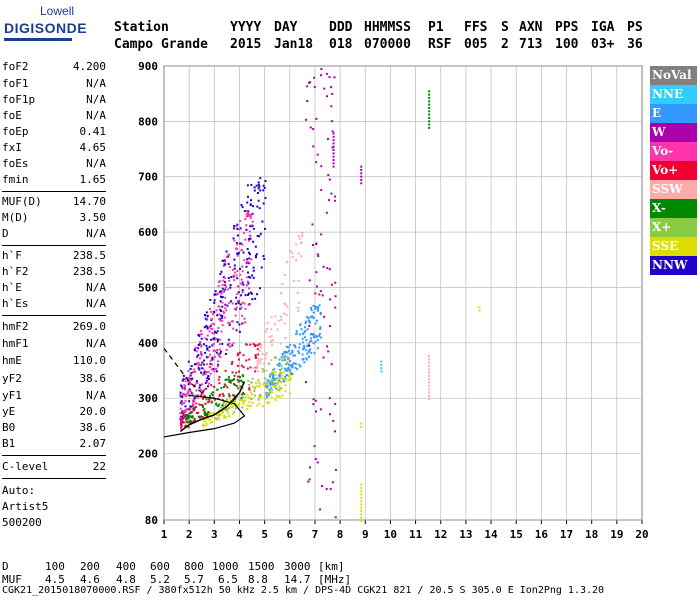 This screenshot has width=700, height=600. Describe the element at coordinates (315, 534) in the screenshot. I see `x-tick-label: 7` at that location.